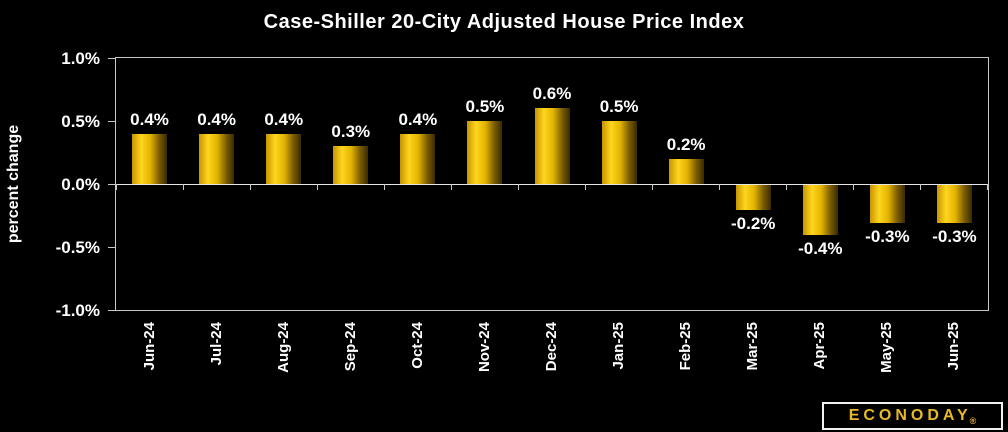 Image resolution: width=1008 pixels, height=432 pixels. What do you see at coordinates (80, 121) in the screenshot?
I see `y-tick-label: 0.5%` at bounding box center [80, 121].